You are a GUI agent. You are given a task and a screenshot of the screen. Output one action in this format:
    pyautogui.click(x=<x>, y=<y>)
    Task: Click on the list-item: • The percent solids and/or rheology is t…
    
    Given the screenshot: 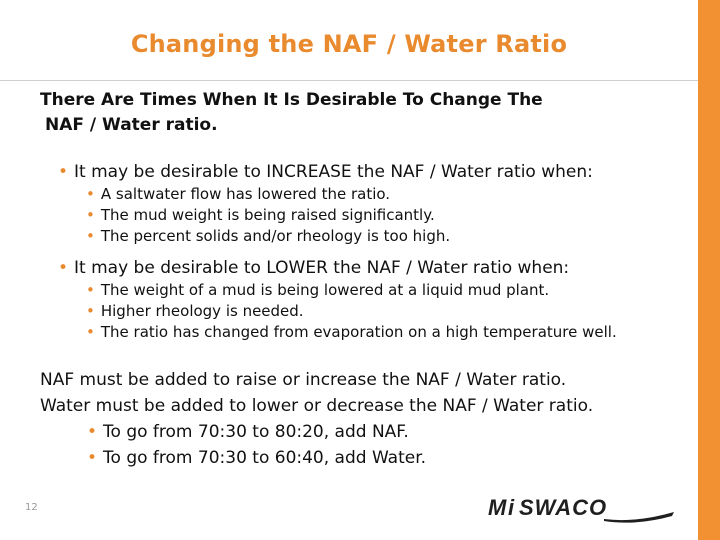 What is the action you would take?
    pyautogui.click(x=268, y=236)
    